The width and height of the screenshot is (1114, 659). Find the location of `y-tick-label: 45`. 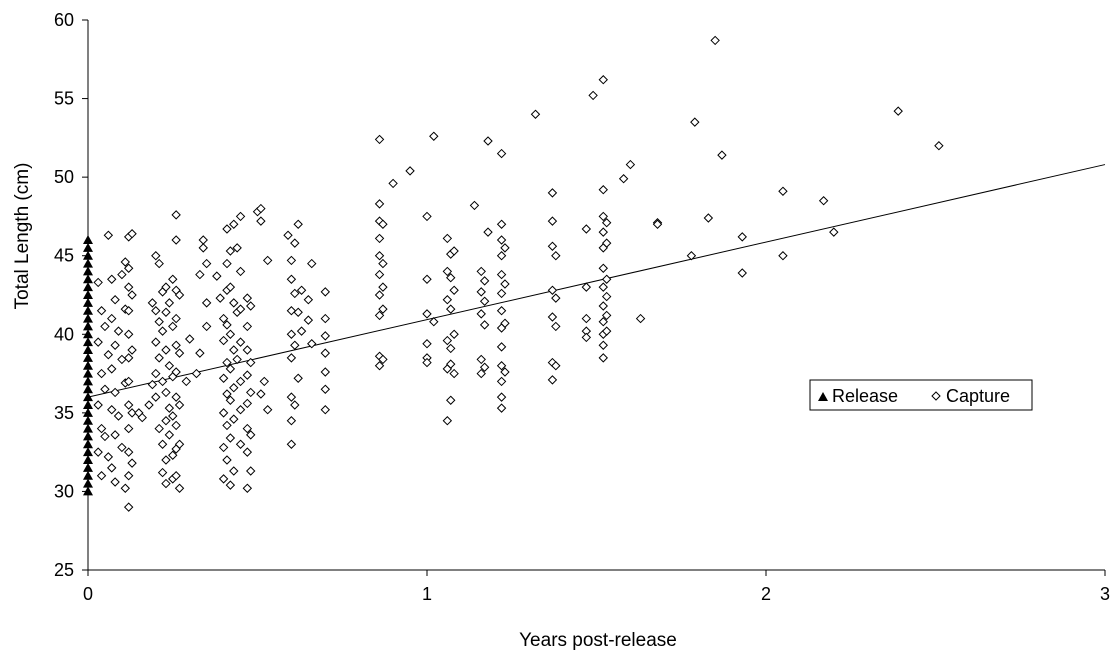

y-tick-label: 45 is located at coordinates (64, 256).